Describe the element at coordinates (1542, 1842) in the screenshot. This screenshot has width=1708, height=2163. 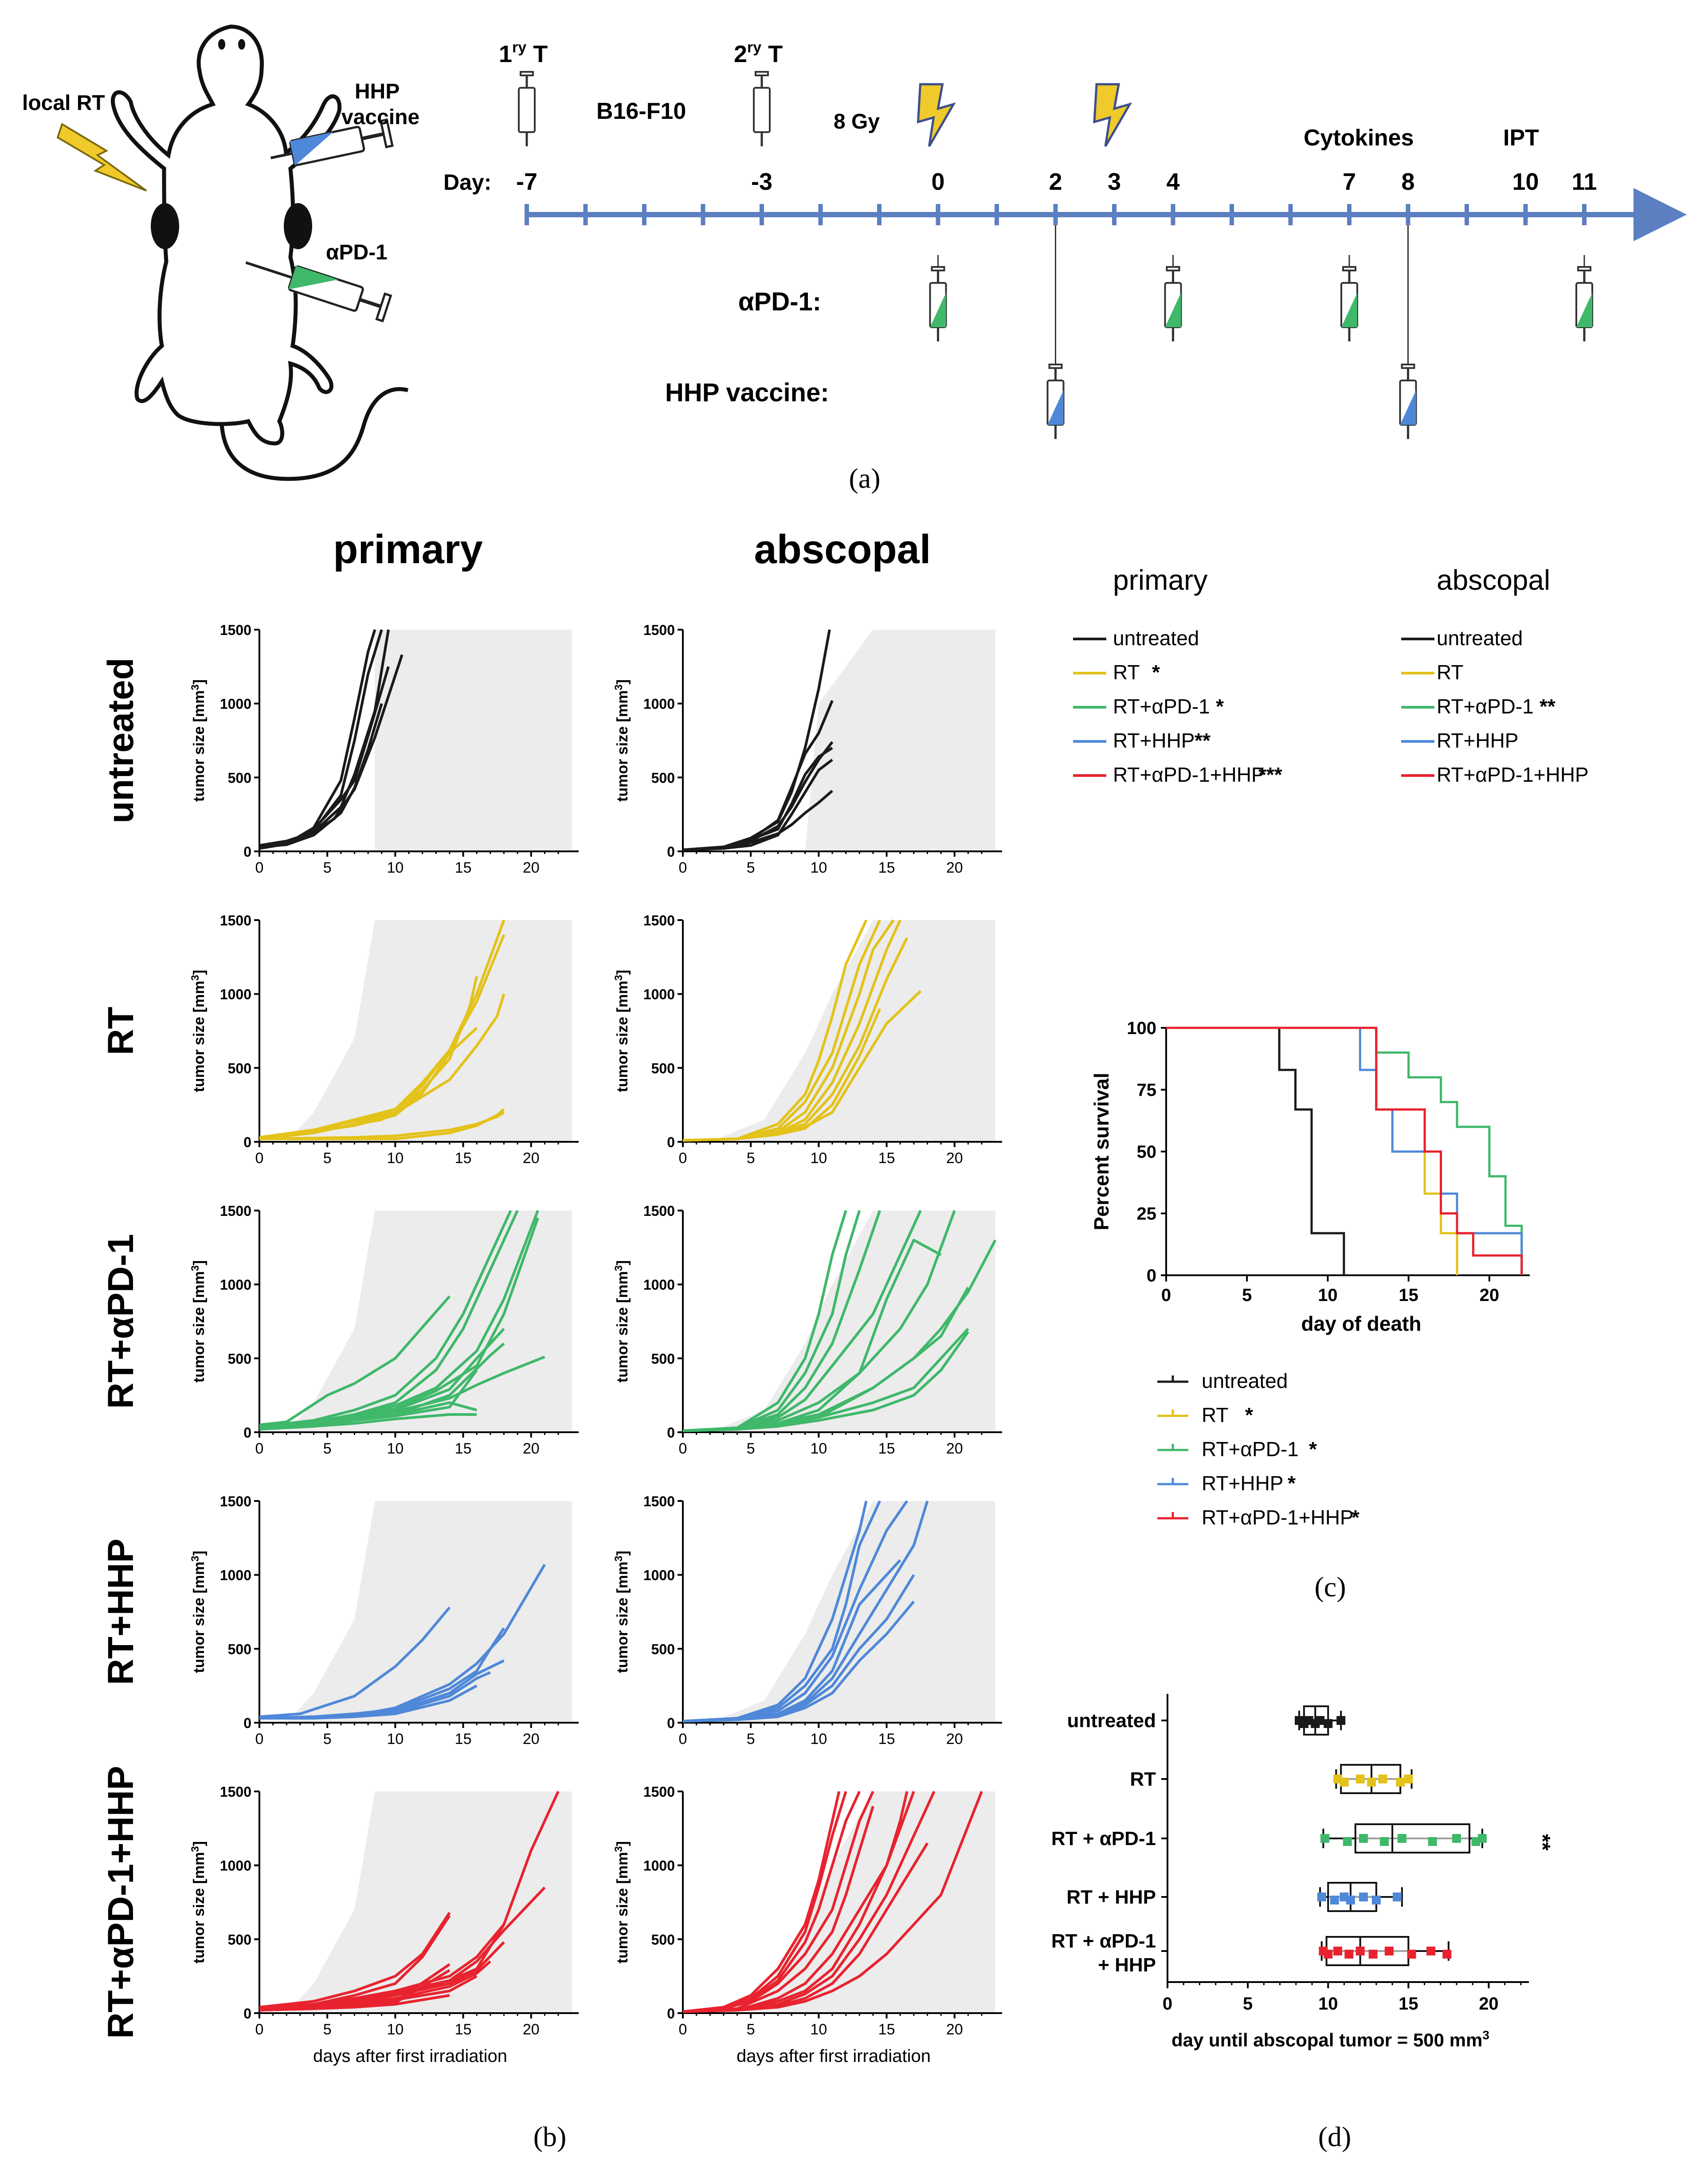
I see `box-significance: **` at that location.